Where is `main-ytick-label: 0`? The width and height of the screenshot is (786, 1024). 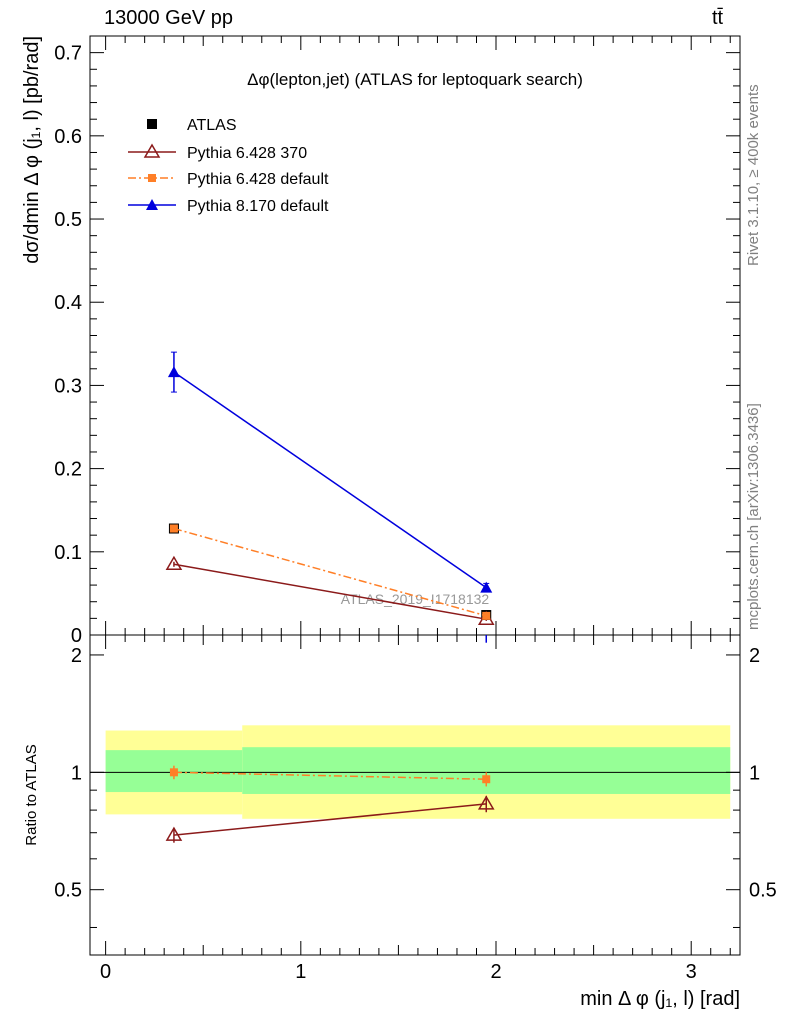
main-ytick-label: 0 is located at coordinates (76, 636).